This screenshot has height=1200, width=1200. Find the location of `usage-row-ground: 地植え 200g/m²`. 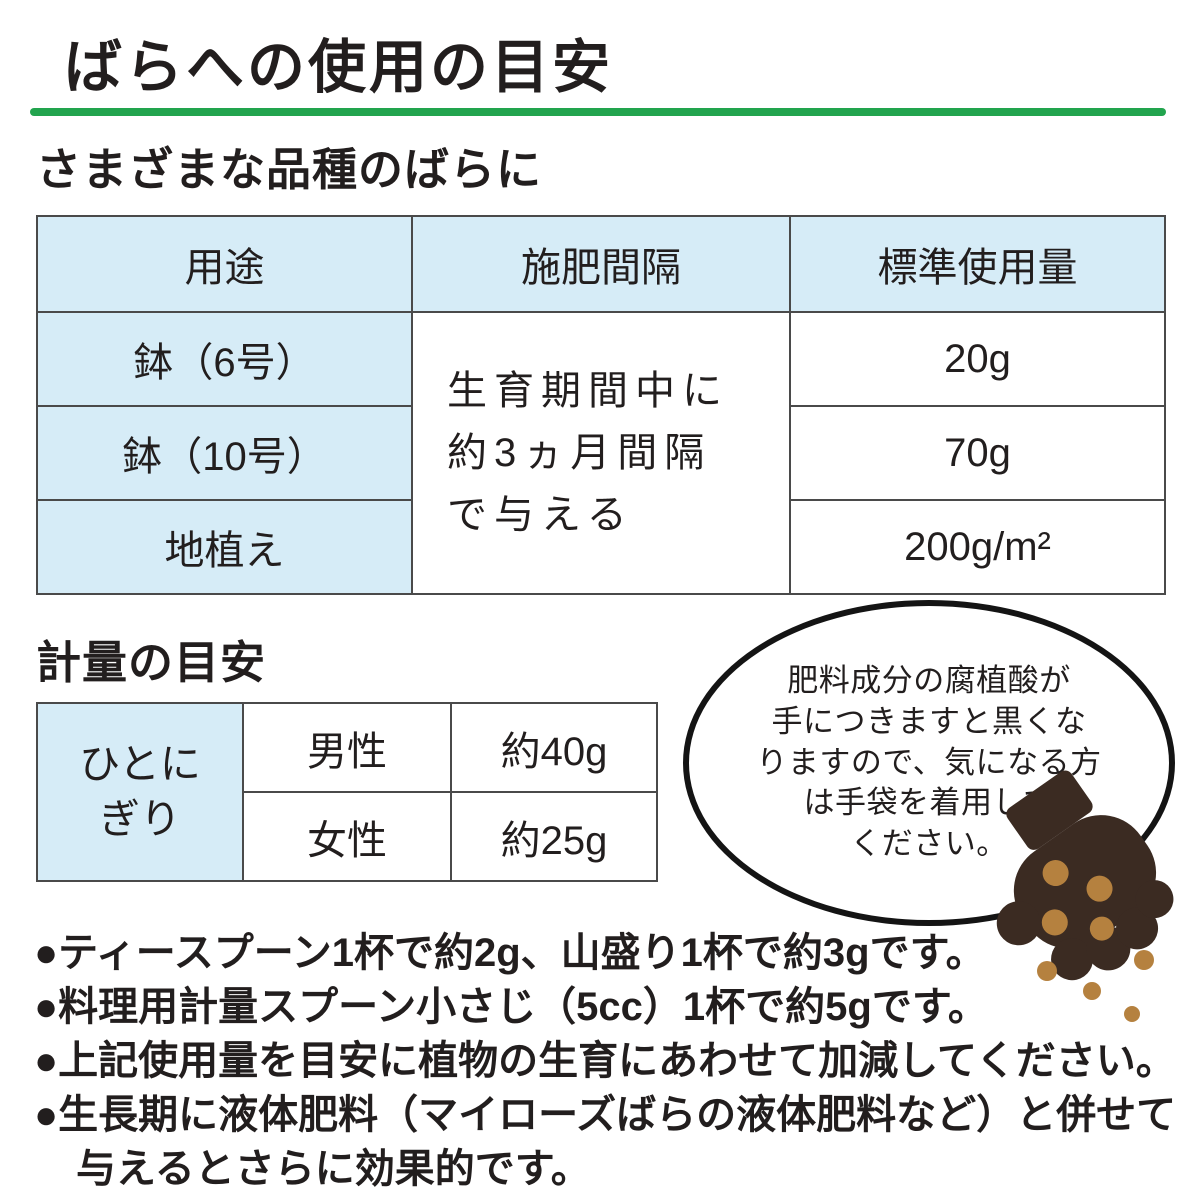

usage-row-ground: 地植え 200g/m² is located at coordinates (601, 547).